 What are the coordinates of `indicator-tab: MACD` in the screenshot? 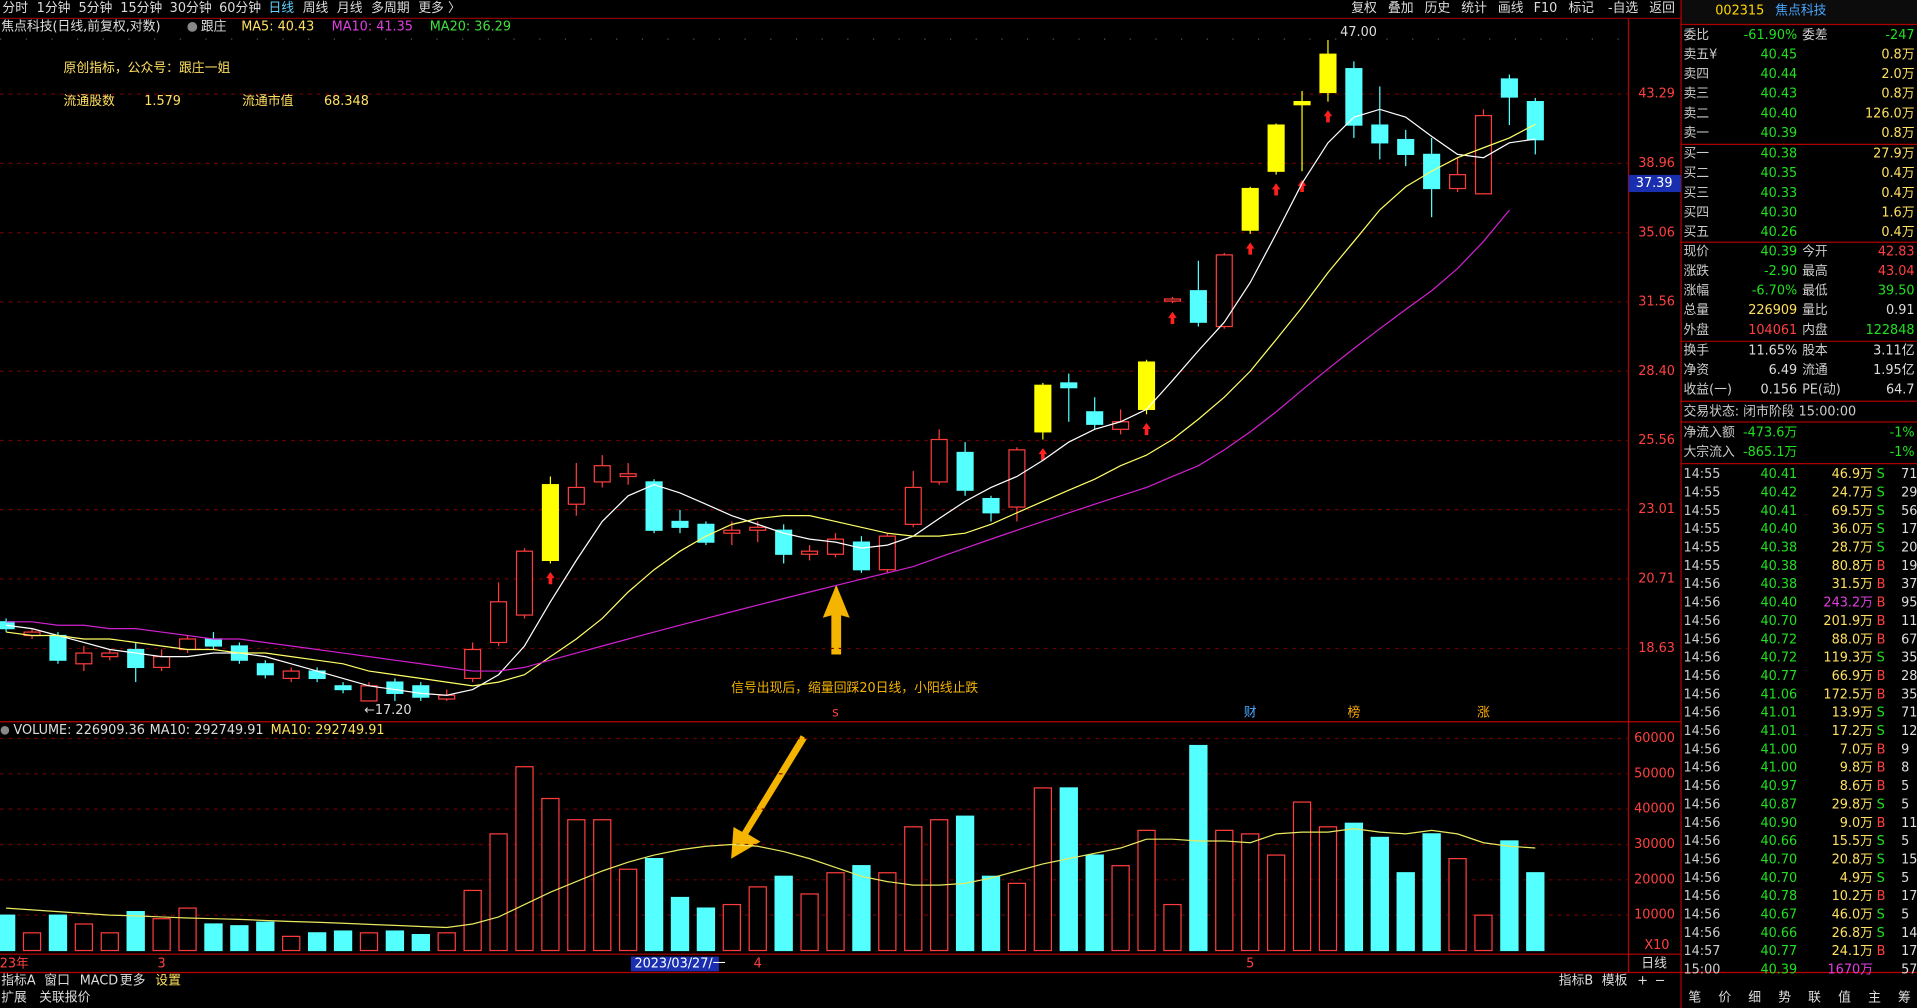 It's located at (99, 981).